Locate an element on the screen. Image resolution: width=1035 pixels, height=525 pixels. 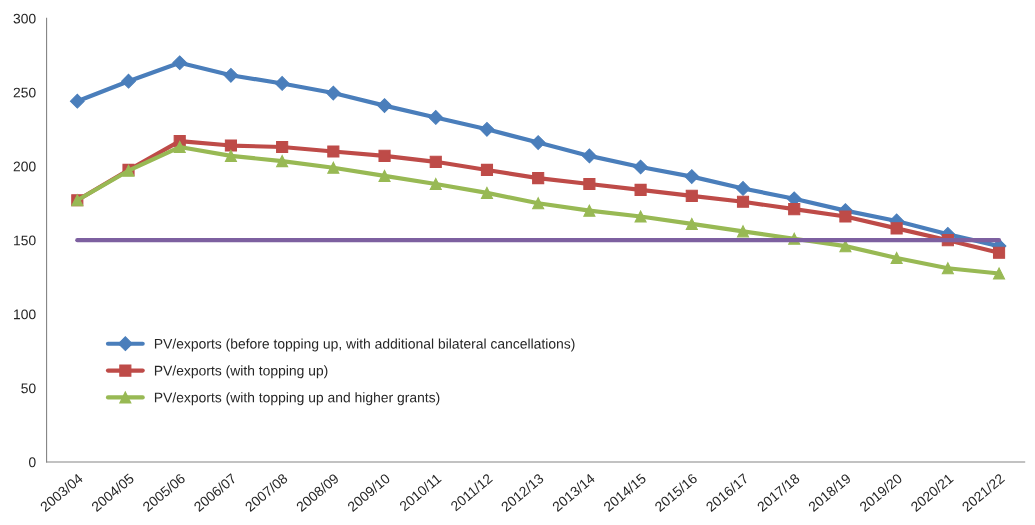
legend-label: PV/exports (with topping up) is located at coordinates (241, 372).